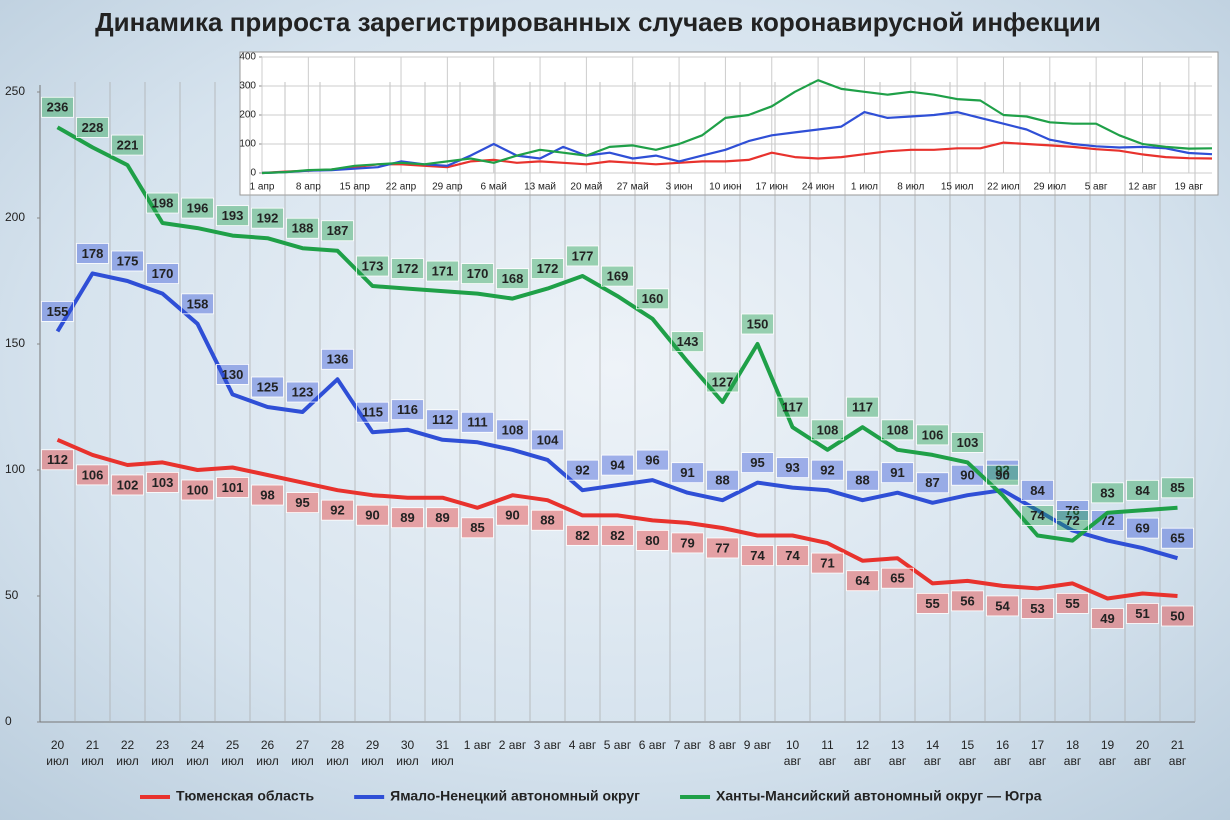 This screenshot has width=1230, height=820. I want to click on value-label: 79, so click(687, 542).